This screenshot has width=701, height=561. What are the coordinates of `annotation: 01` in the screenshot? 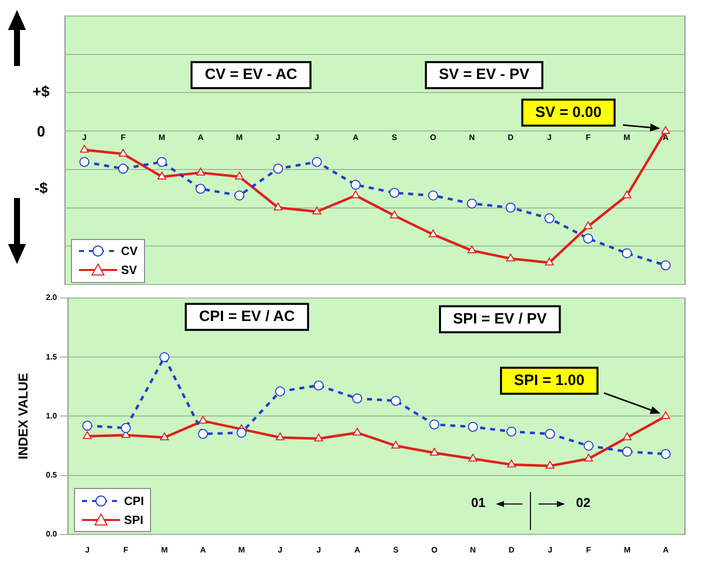 It's located at (478, 502).